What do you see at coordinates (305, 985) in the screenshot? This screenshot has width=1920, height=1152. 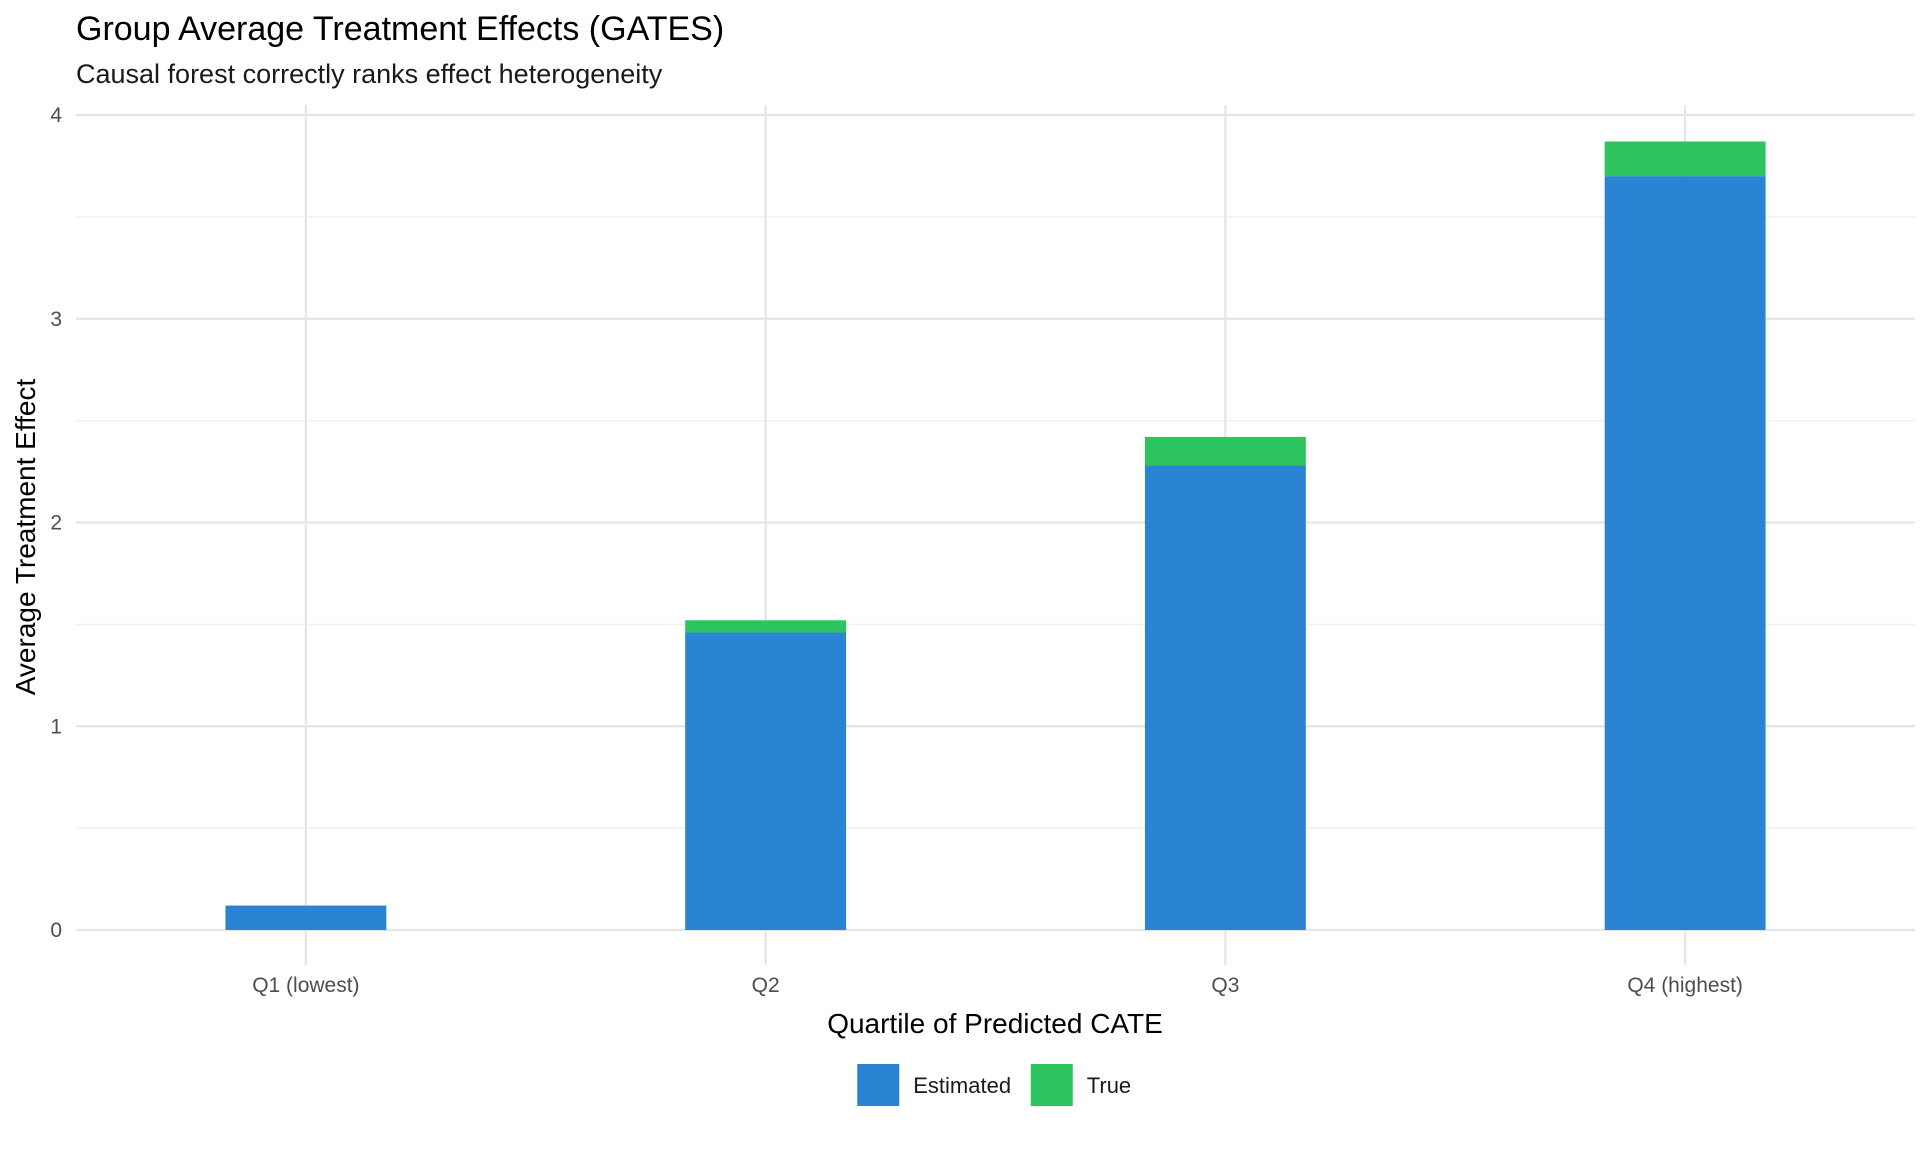 I see `x-tick-label: Q1 (lowest)` at bounding box center [305, 985].